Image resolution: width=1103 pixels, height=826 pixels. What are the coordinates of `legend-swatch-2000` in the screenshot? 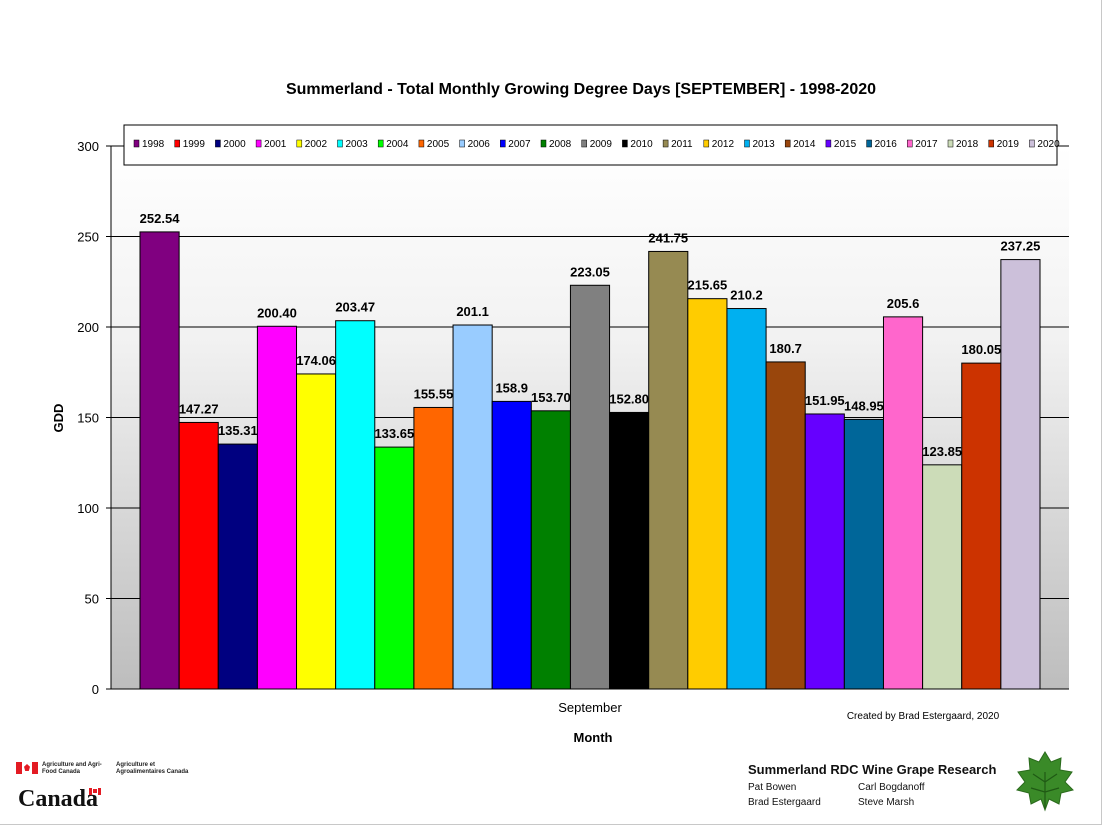 It's located at (218, 143).